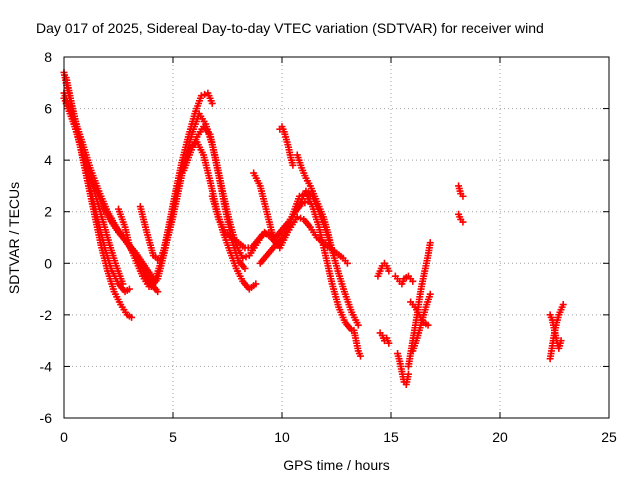 The image size is (640, 480). I want to click on x-axis-label: GPS time / hours, so click(336, 465).